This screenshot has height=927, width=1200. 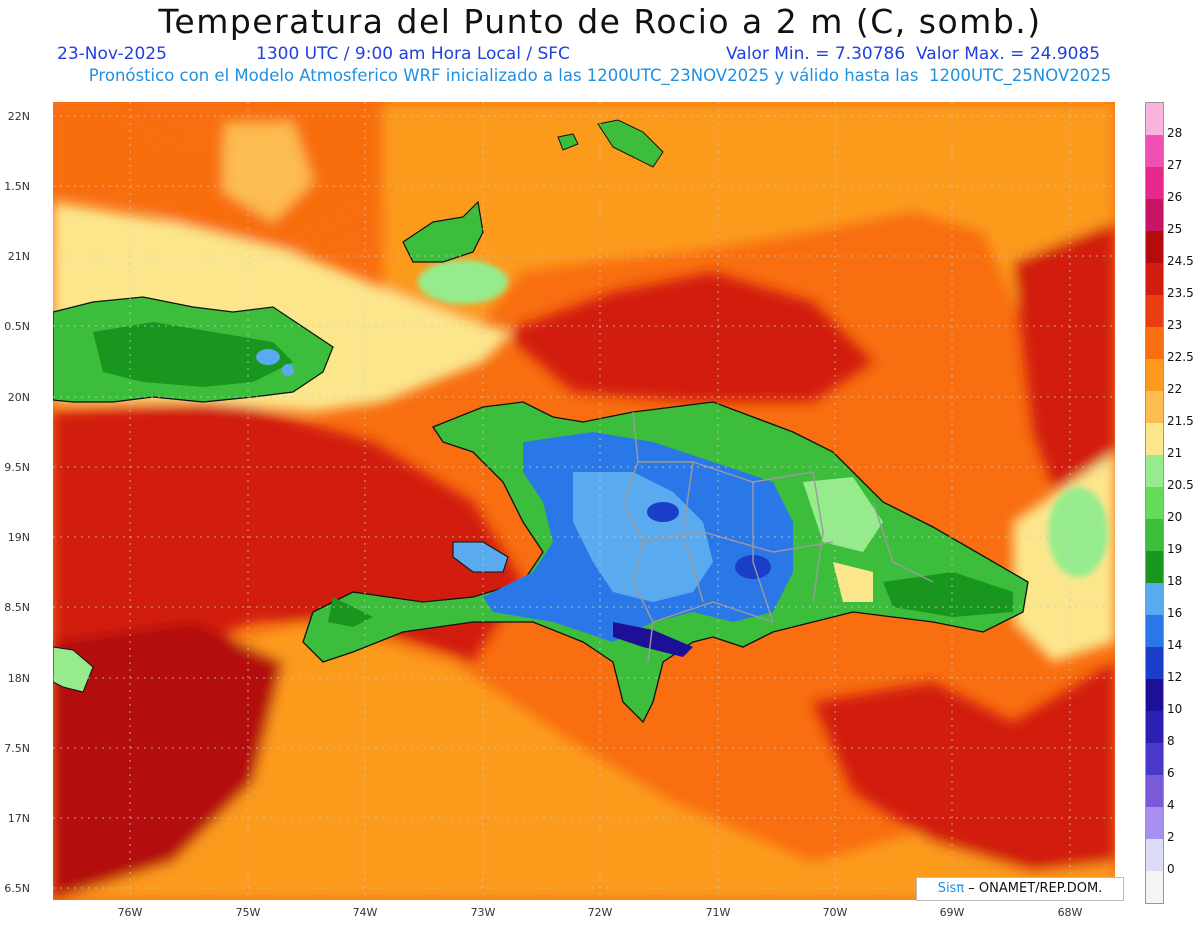 What do you see at coordinates (17, 186) in the screenshot?
I see `lat-label: 1.5N` at bounding box center [17, 186].